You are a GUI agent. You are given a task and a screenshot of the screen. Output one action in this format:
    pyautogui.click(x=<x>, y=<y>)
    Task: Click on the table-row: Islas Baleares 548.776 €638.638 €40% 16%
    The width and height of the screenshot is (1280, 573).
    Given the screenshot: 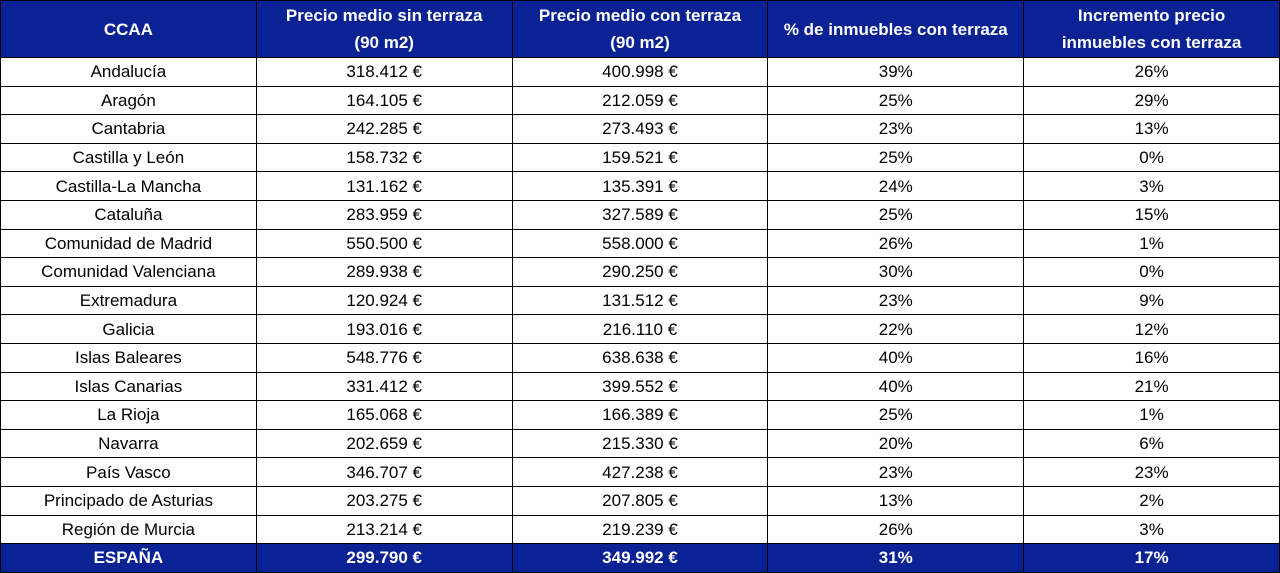 What is the action you would take?
    pyautogui.click(x=640, y=357)
    